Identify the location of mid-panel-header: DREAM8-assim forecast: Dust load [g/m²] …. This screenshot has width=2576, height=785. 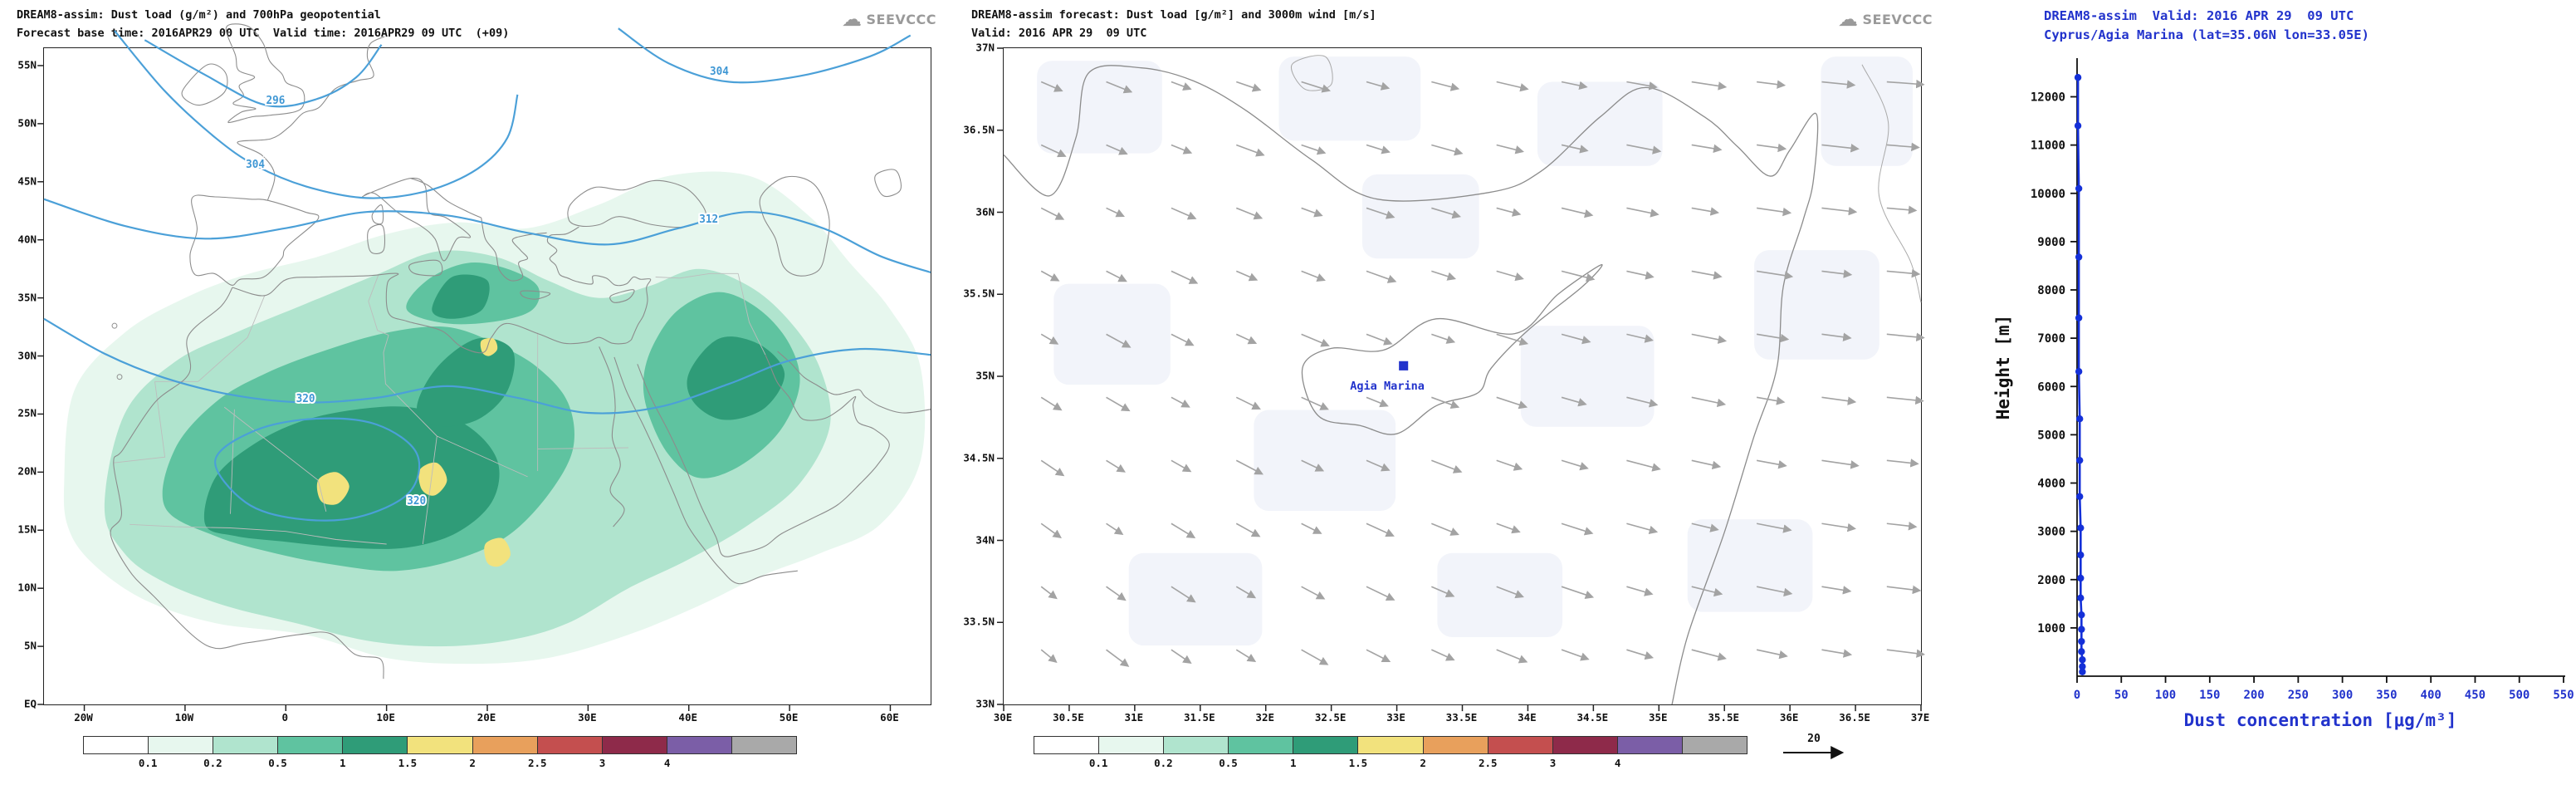
(1452, 24).